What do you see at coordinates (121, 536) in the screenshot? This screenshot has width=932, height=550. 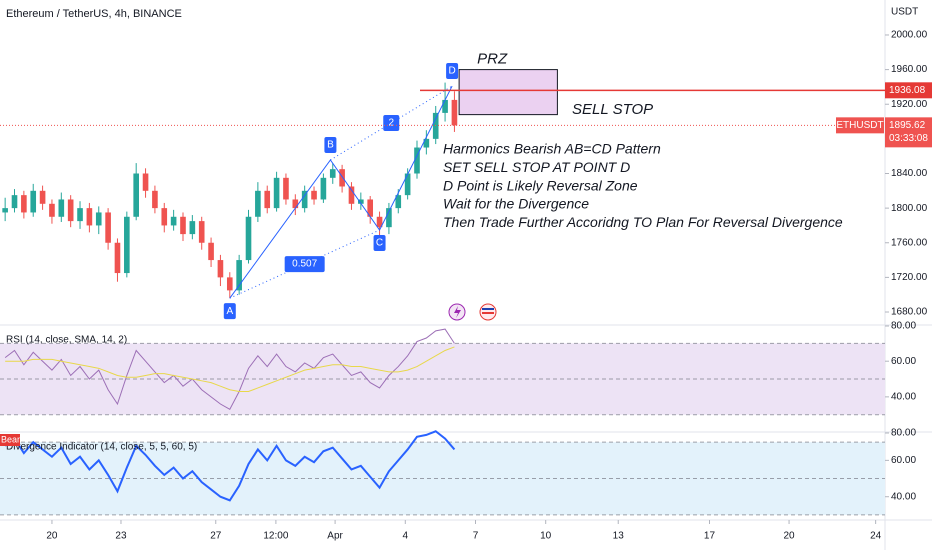 I see `x-tick-label: 23` at bounding box center [121, 536].